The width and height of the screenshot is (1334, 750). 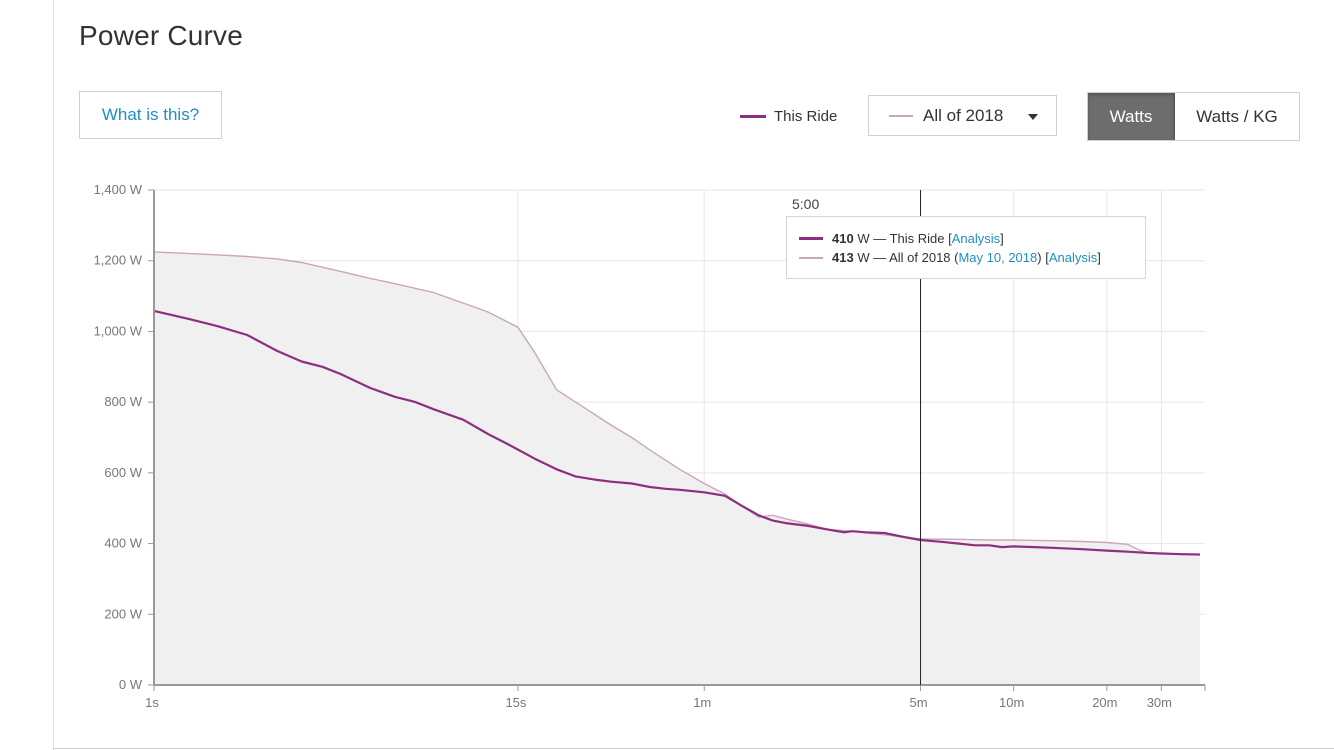 I want to click on y-tick-label: 1,400 W, so click(x=118, y=189).